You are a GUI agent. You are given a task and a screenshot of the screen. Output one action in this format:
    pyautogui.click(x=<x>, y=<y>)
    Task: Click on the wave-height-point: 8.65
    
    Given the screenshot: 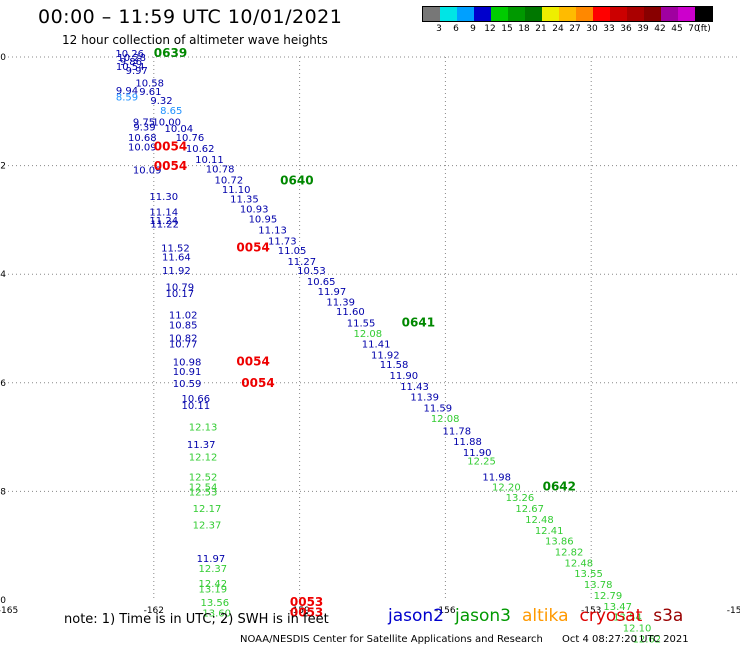 What is the action you would take?
    pyautogui.click(x=171, y=111)
    